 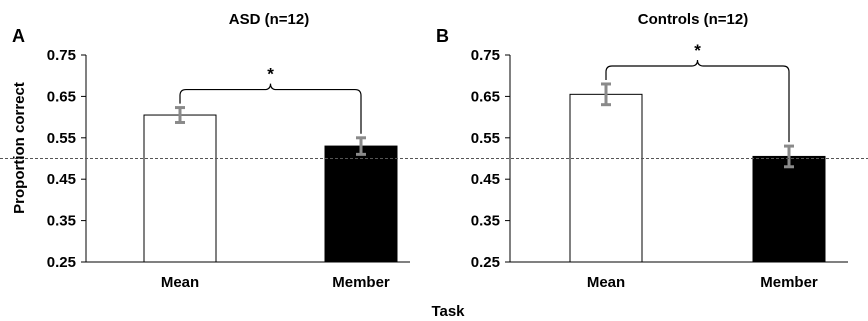 I want to click on panel-label-b: B, so click(x=442, y=36).